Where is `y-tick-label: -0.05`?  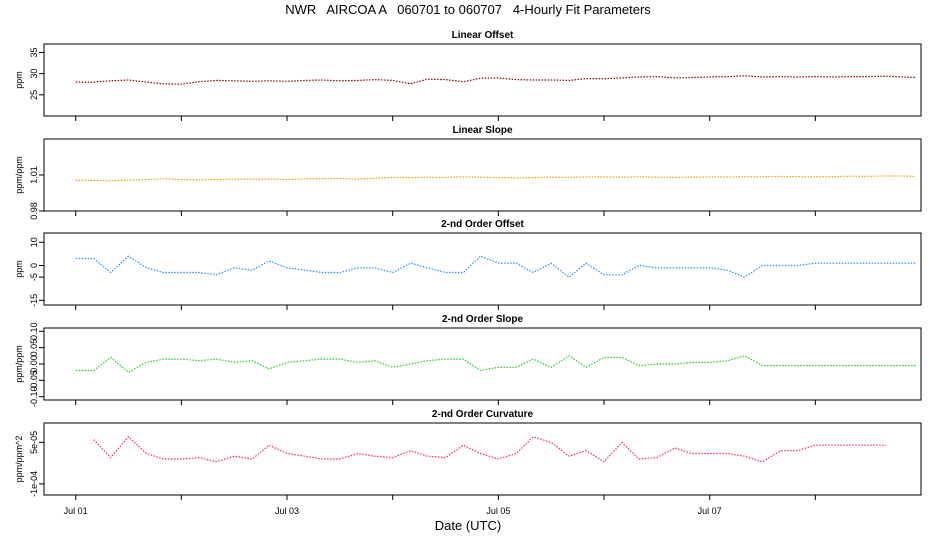 y-tick-label: -0.05 is located at coordinates (34, 380).